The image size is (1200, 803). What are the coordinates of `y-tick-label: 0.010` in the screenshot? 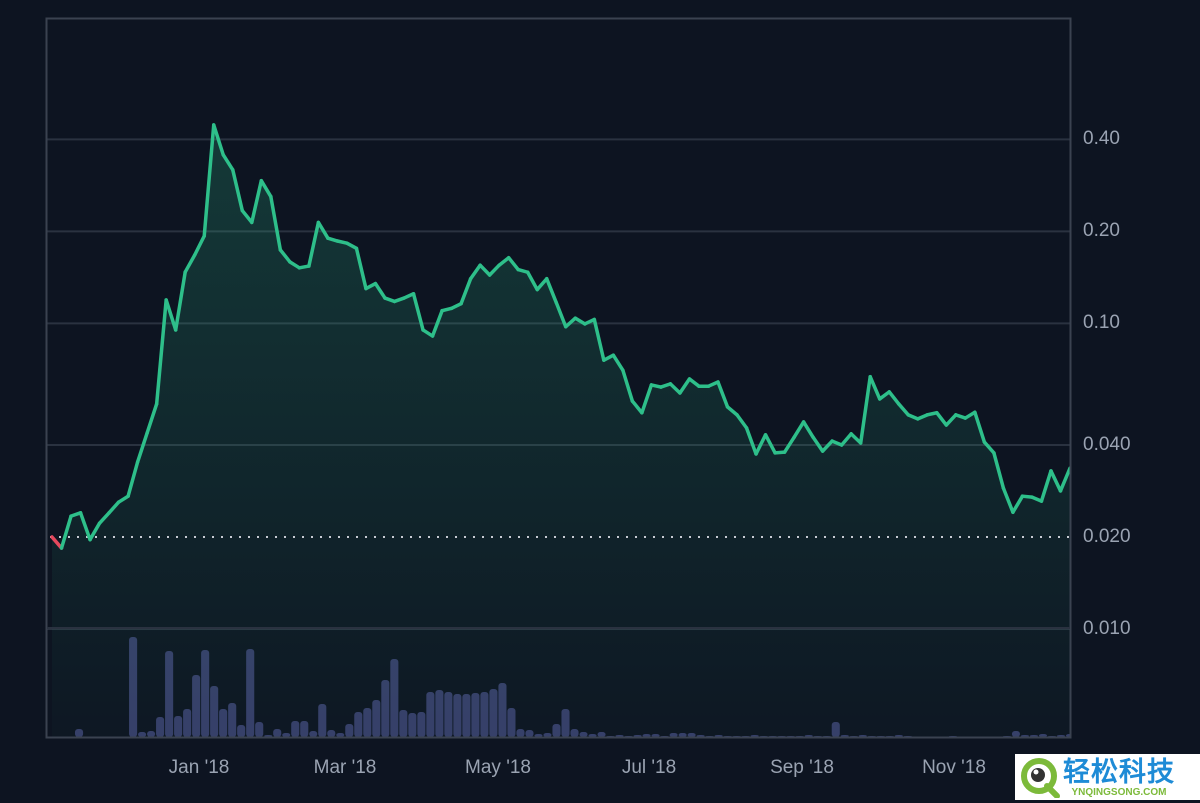 It's located at (1107, 628).